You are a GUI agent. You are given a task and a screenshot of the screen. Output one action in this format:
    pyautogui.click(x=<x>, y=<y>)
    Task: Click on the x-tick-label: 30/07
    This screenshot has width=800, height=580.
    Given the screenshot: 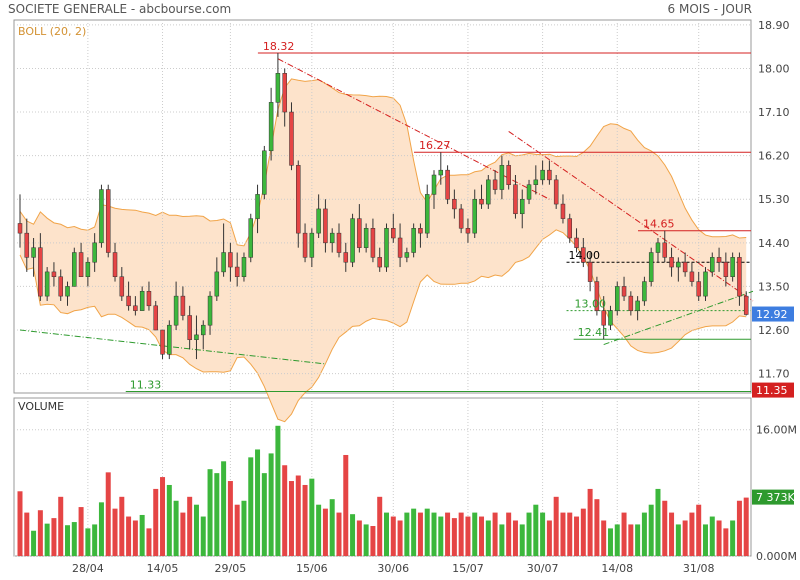 What is the action you would take?
    pyautogui.click(x=543, y=568)
    